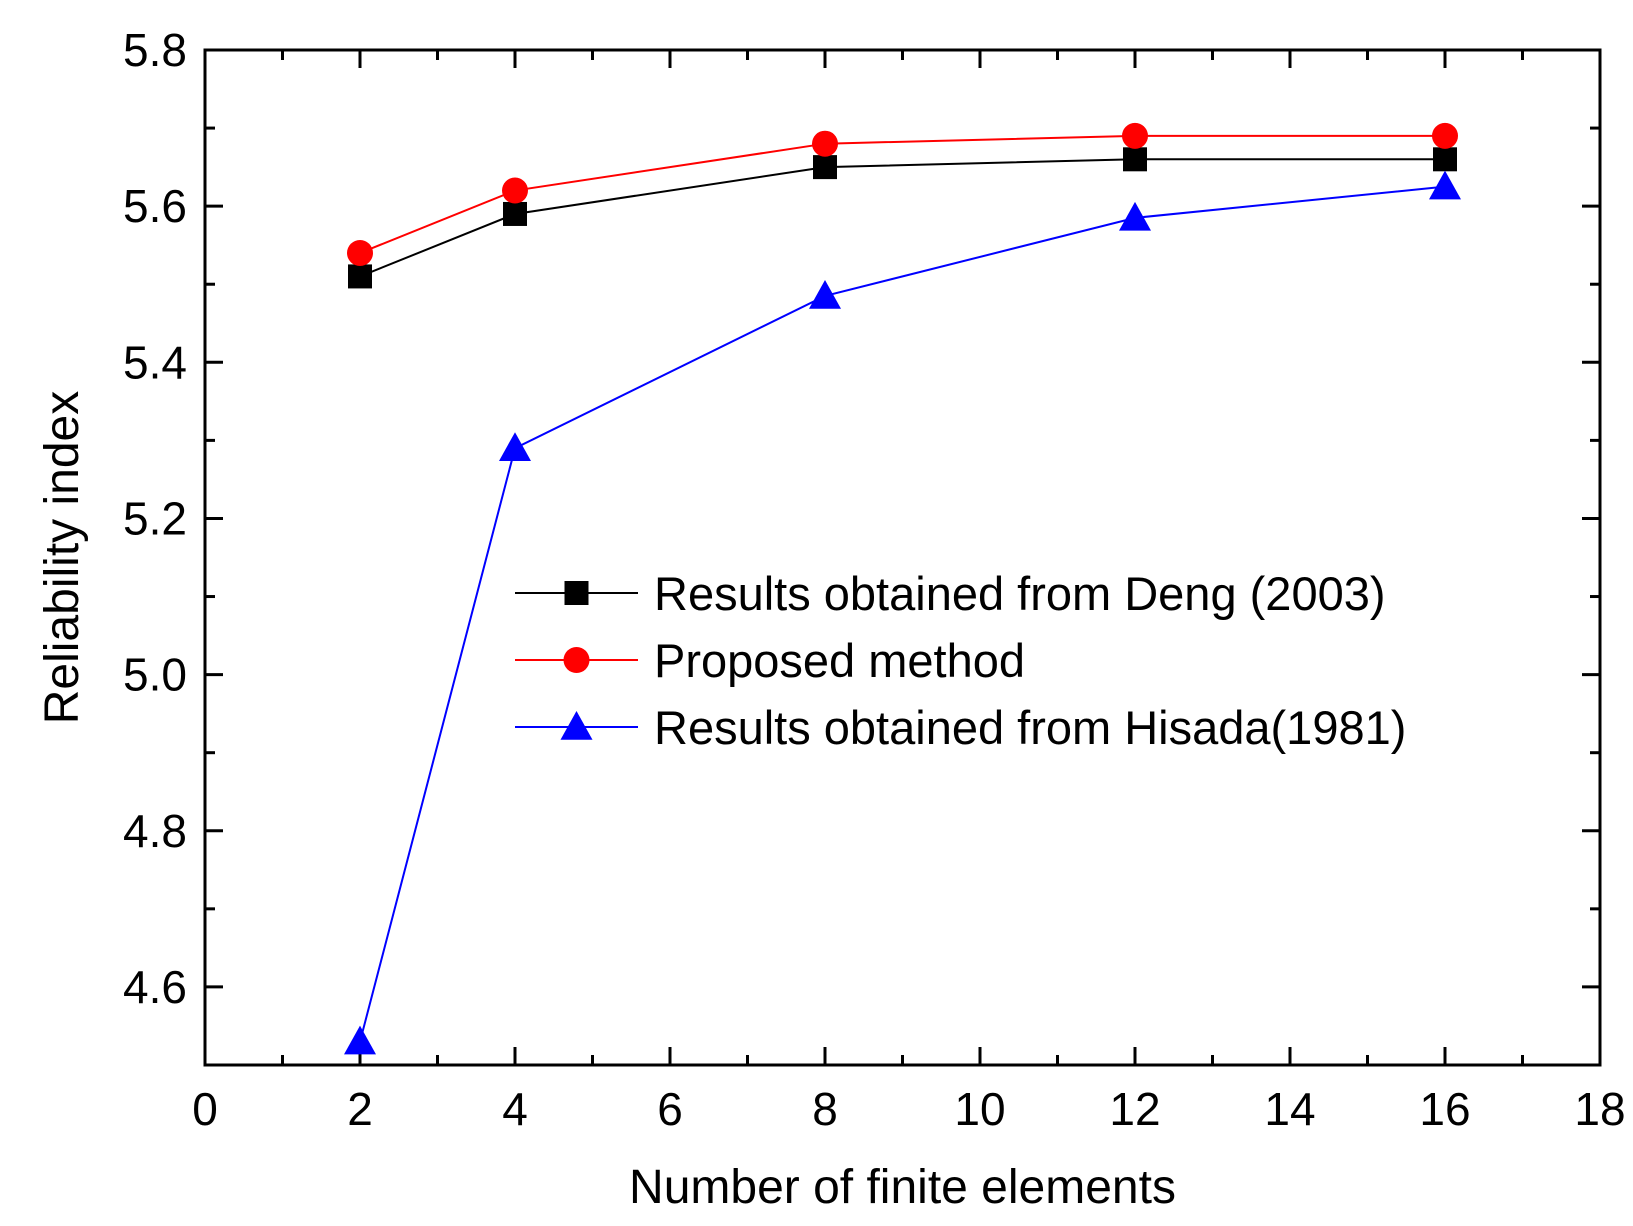  Describe the element at coordinates (155, 362) in the screenshot. I see `y-tick-label: 5.4` at that location.